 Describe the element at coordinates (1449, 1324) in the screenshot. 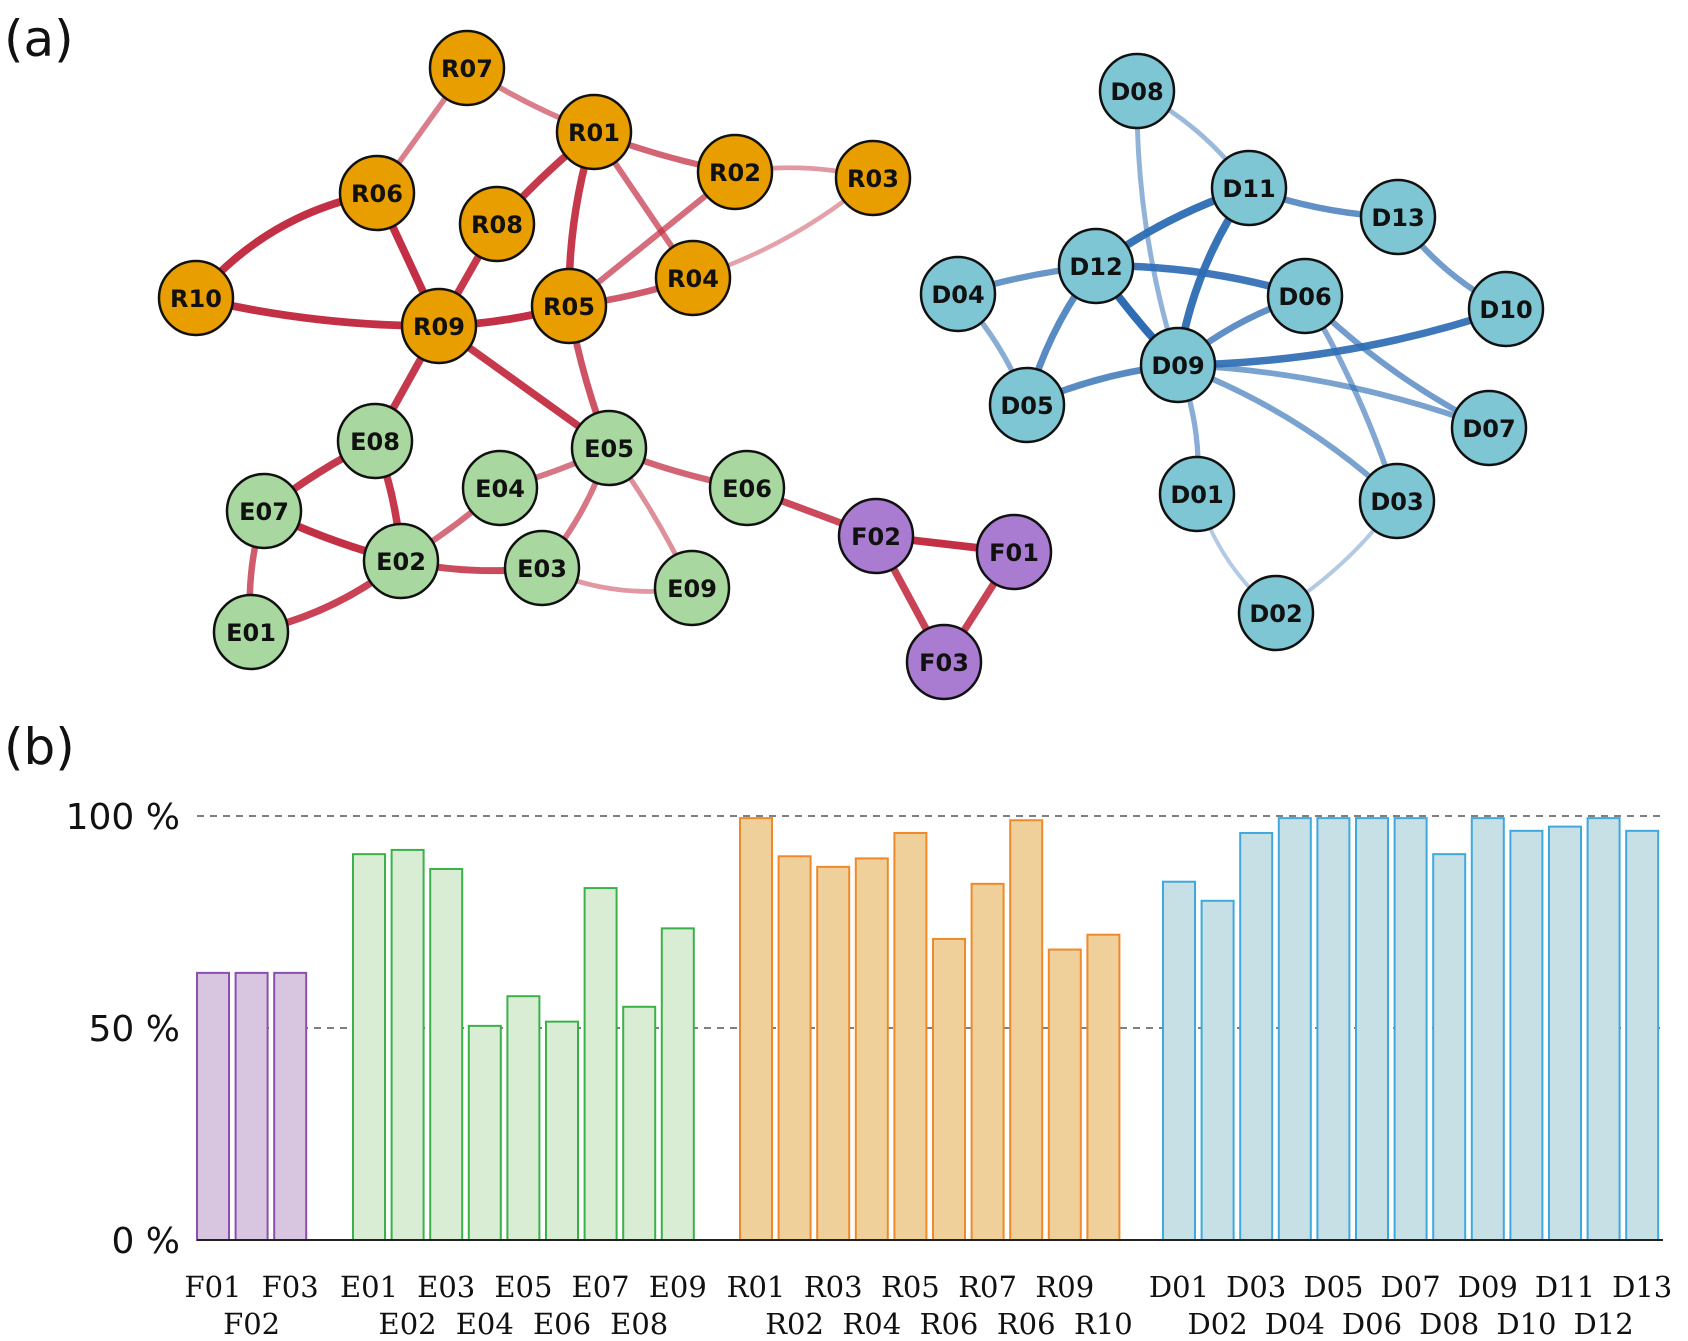

I see `category-label-D-8: D08` at that location.